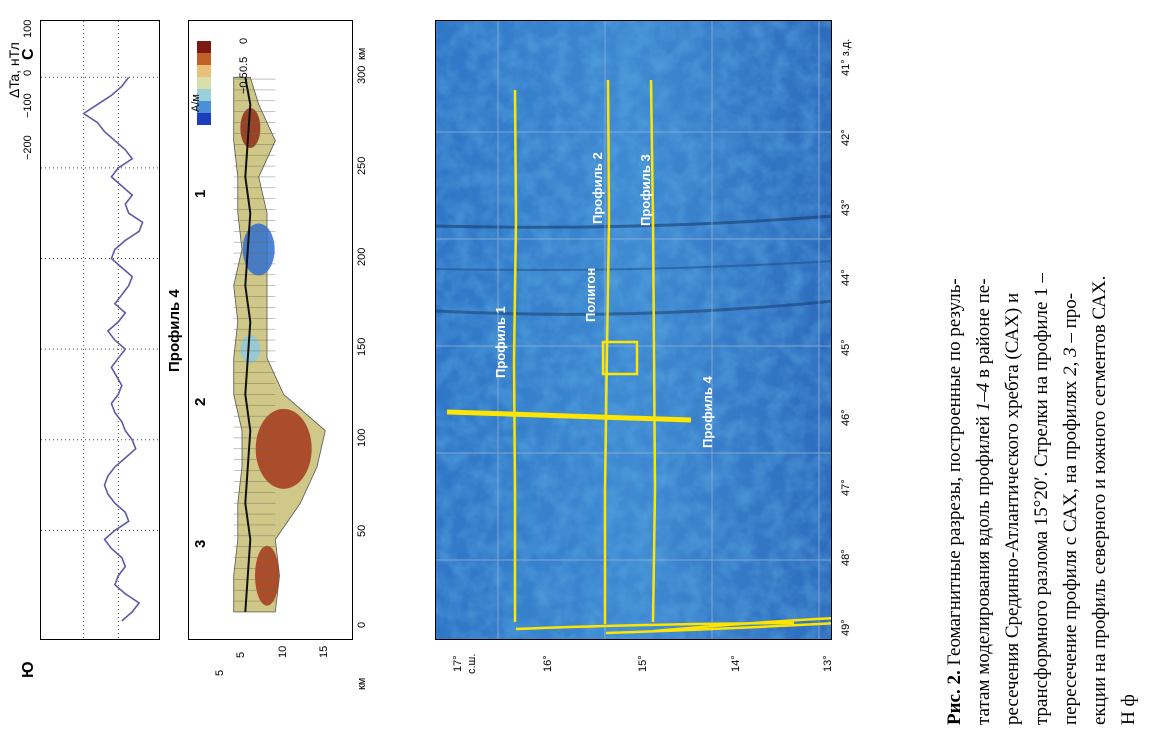 The width and height of the screenshot is (1176, 748). Describe the element at coordinates (244, 40) in the screenshot. I see `colorbar-tick-zero: 0` at that location.